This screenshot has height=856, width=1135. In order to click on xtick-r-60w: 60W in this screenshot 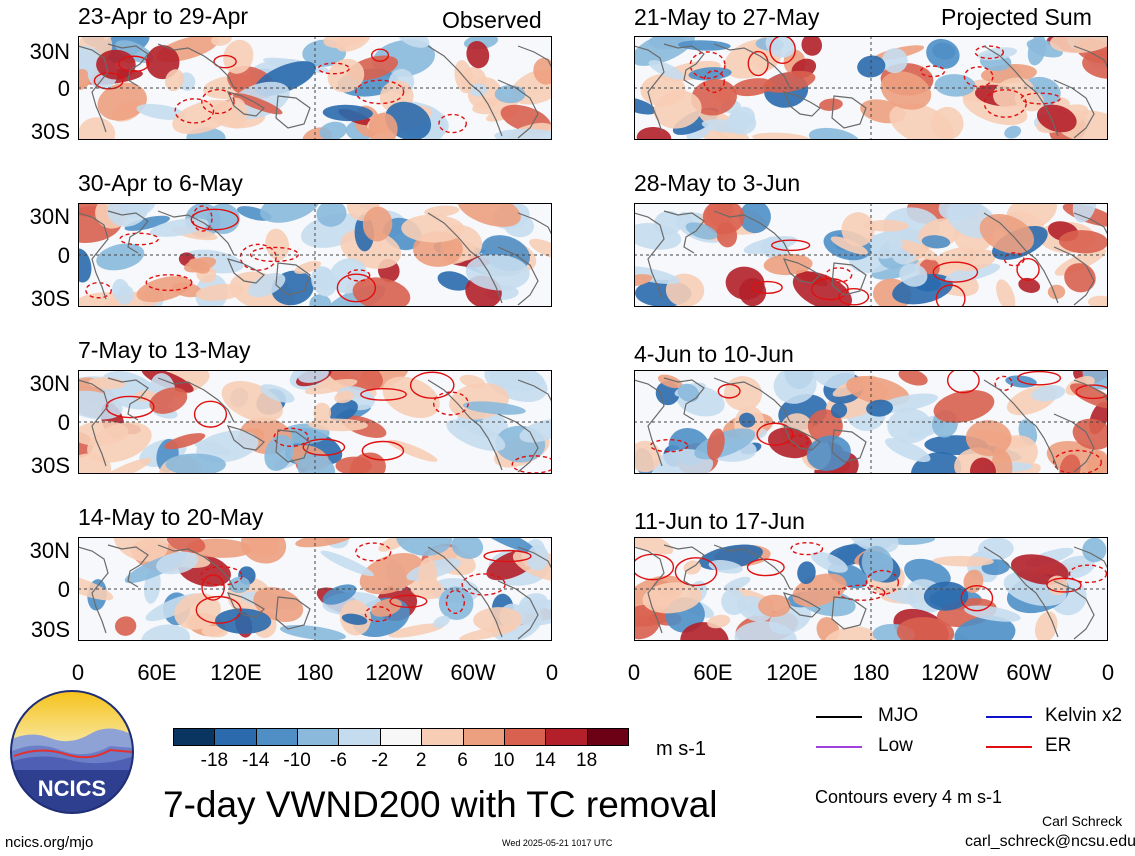, I will do `click(1029, 672)`.